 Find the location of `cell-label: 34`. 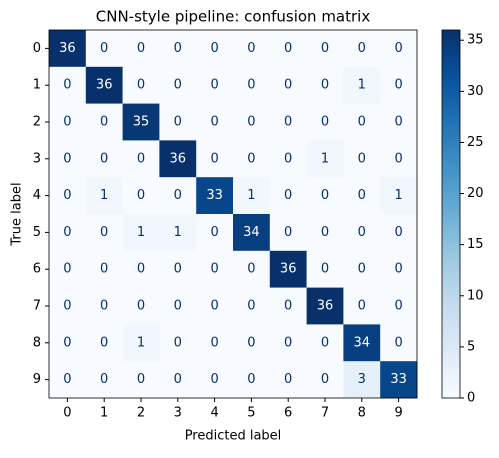

cell-label: 34 is located at coordinates (251, 232).